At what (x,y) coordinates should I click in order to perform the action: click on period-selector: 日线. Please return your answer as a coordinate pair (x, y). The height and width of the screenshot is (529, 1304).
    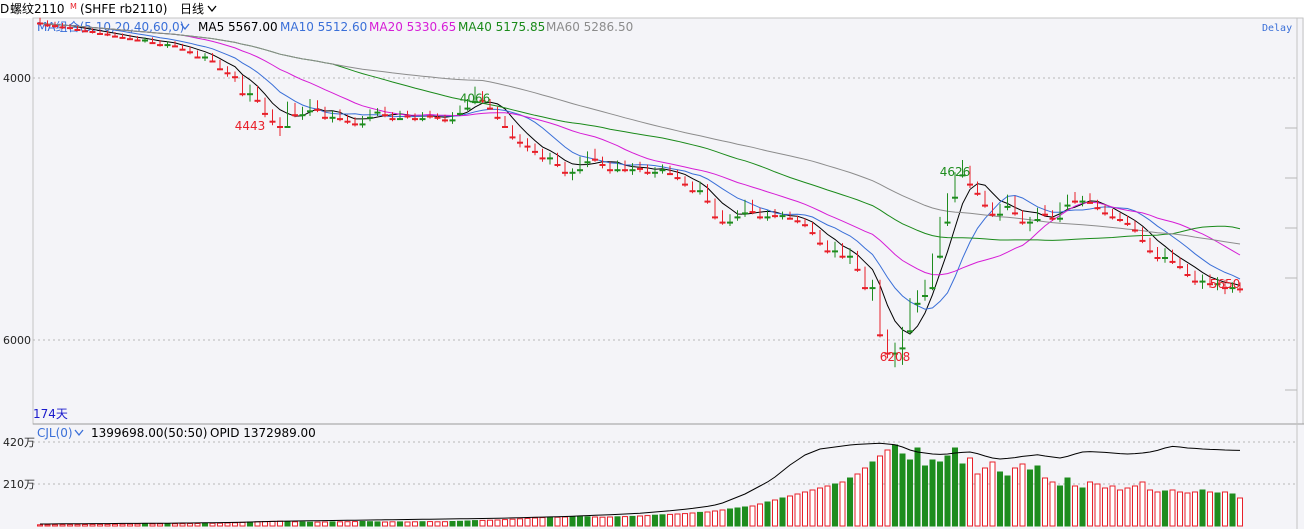
    Looking at the image, I should click on (192, 9).